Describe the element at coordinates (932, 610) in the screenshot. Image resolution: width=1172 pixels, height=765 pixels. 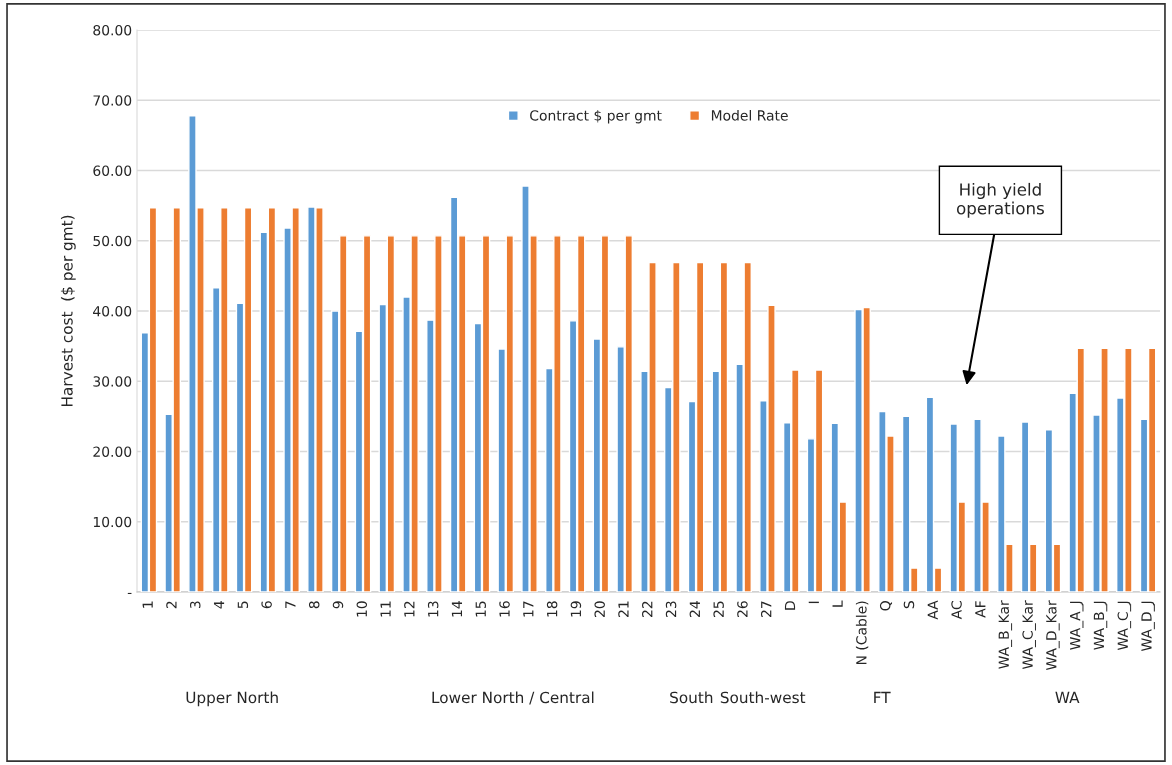
I see `x-tick-label: AA` at that location.